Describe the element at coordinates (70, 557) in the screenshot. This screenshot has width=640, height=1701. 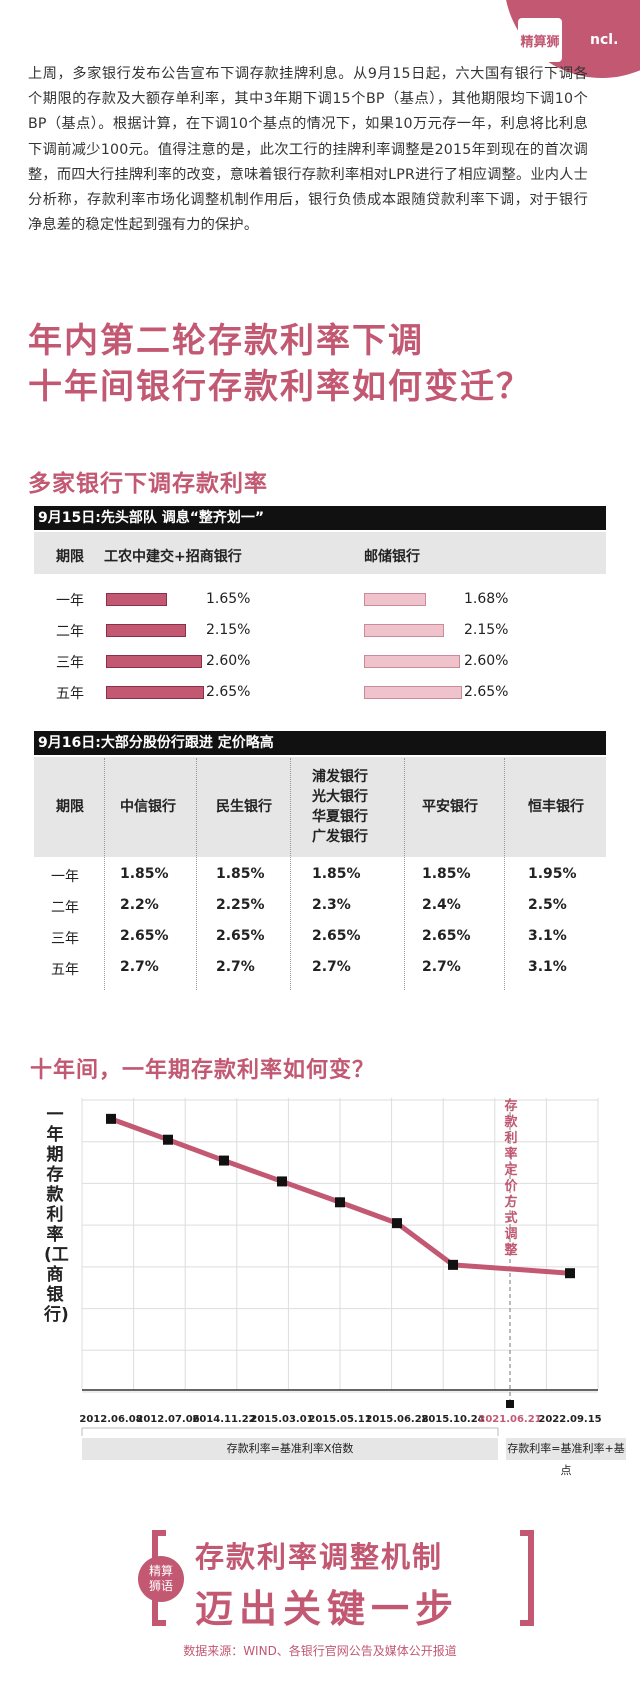
I see `table1-col-period: 期限` at that location.